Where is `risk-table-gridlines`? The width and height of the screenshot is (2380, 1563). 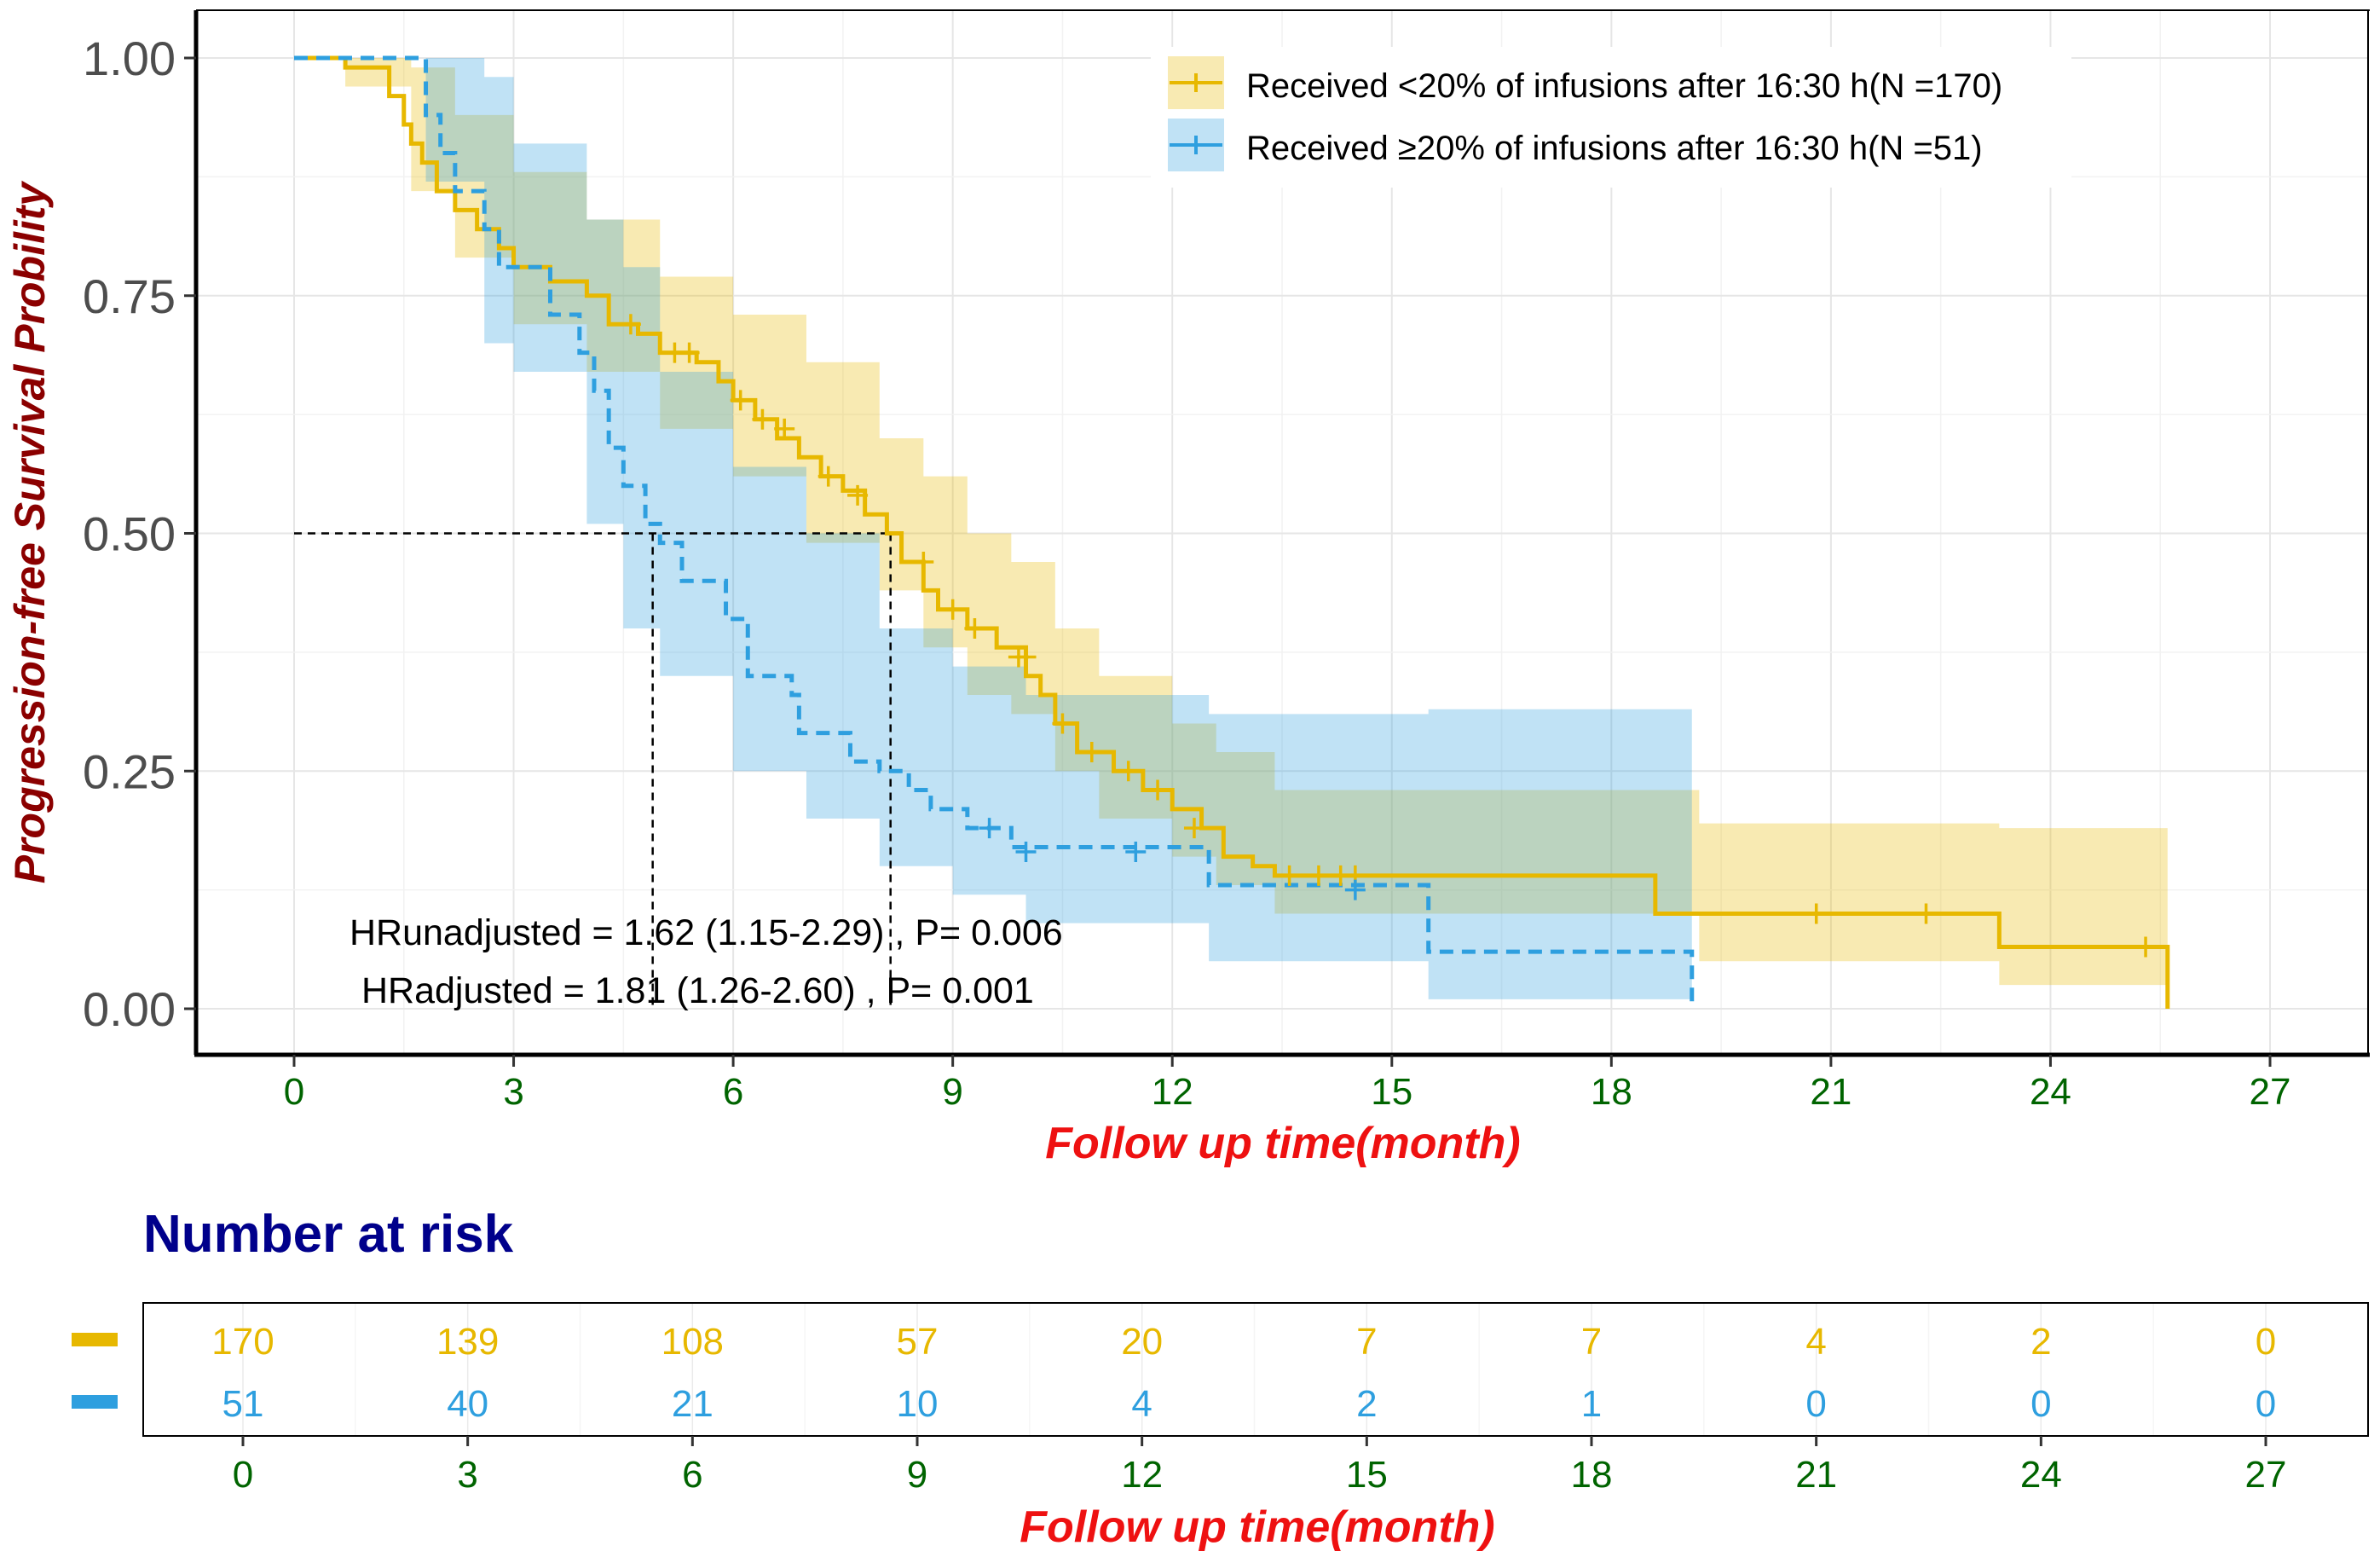
risk-table-gridlines is located at coordinates (1254, 1369).